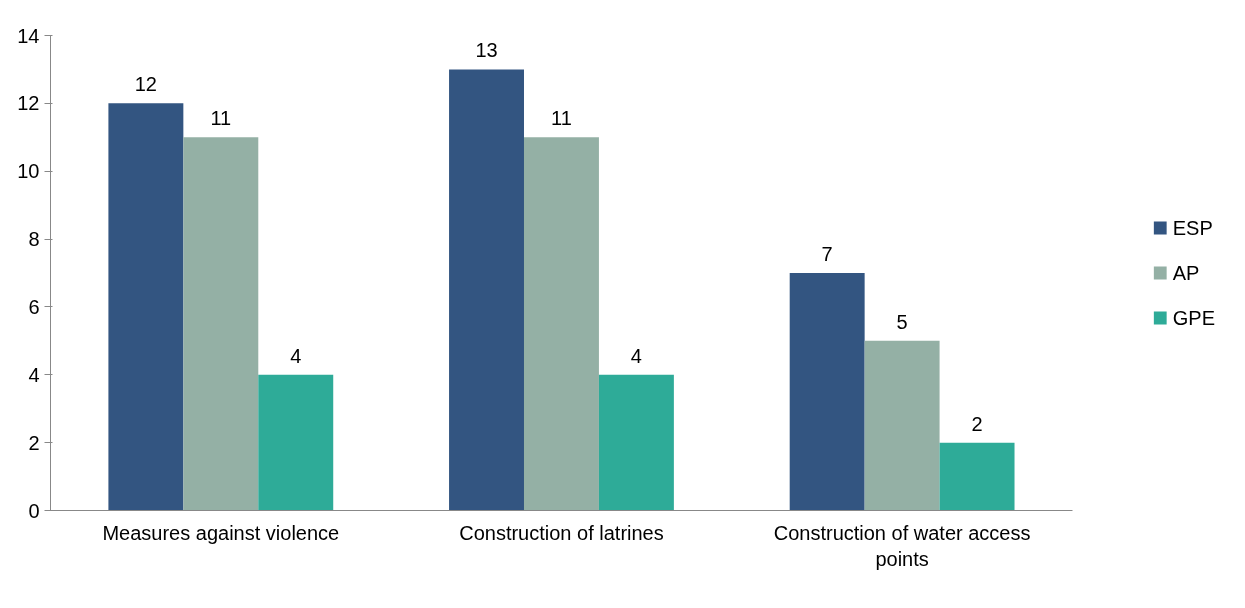  I want to click on data-label: 13, so click(486, 50).